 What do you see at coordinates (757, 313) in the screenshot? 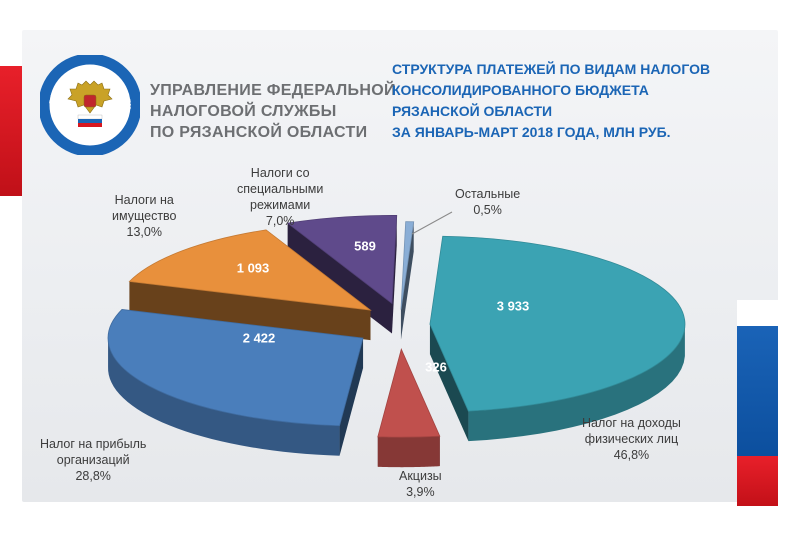
I see `flag-stripe-white` at bounding box center [757, 313].